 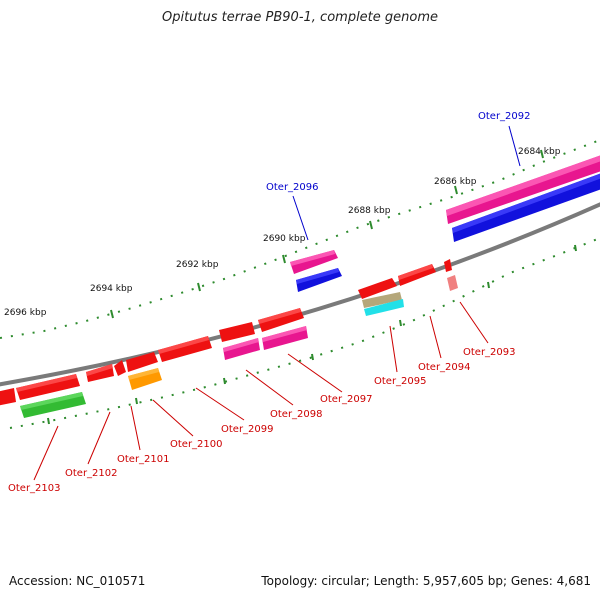 I want to click on kbp-label-2694: 2694 kbp, so click(x=111, y=289).